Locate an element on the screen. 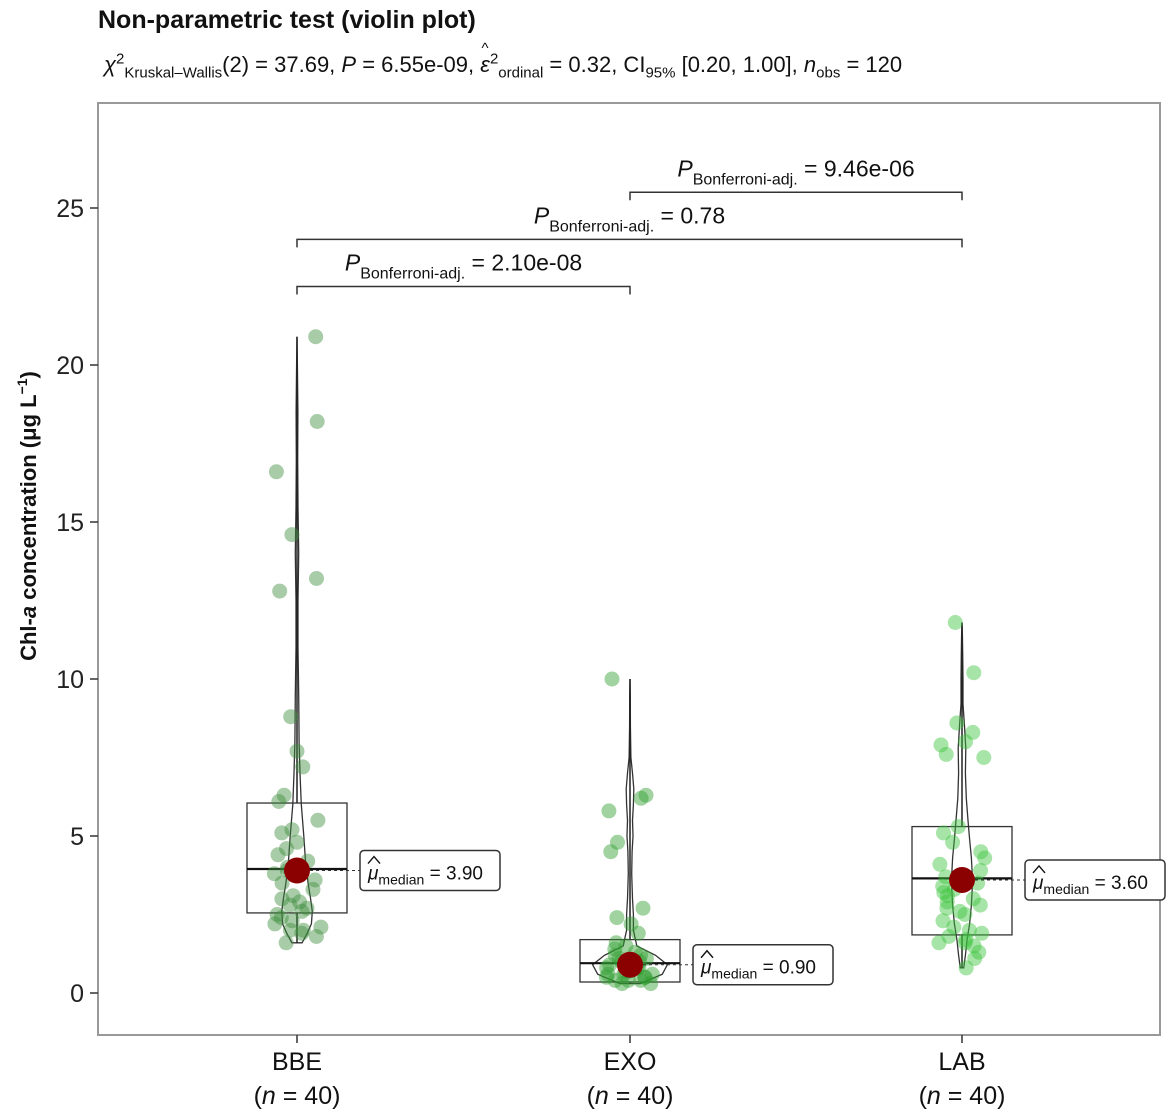  y-tick-label: 15 is located at coordinates (70, 523).